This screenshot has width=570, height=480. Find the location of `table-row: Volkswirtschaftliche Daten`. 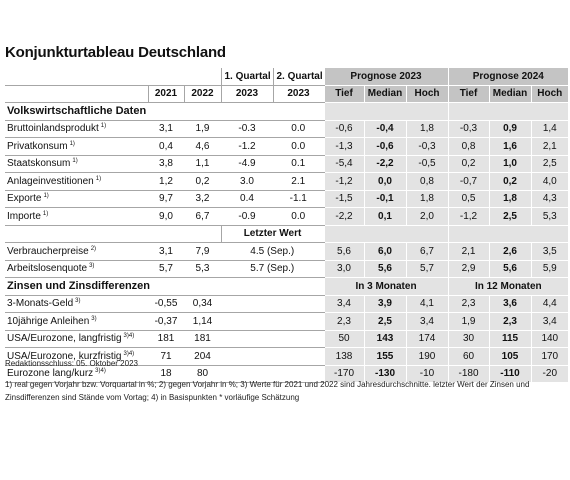

table-row: Volkswirtschaftliche Daten is located at coordinates (287, 111).